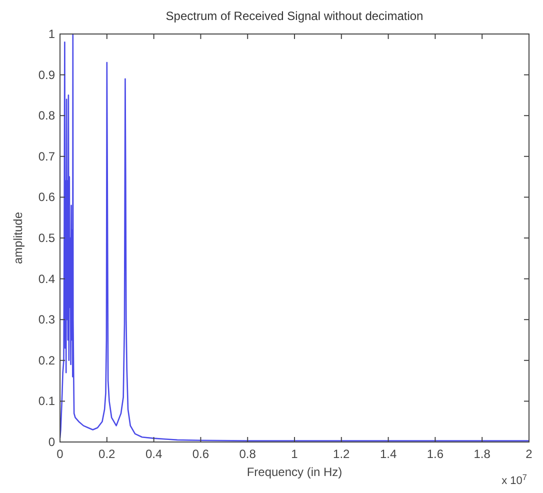  Describe the element at coordinates (294, 454) in the screenshot. I see `x-tick-label: 1` at that location.